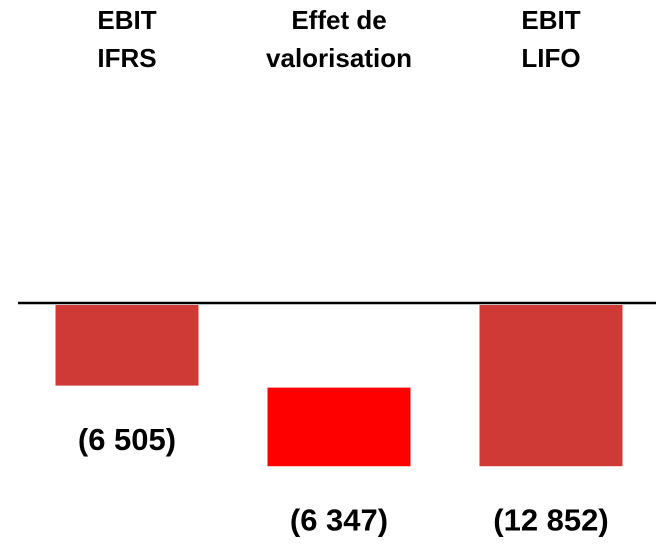  I want to click on category-label: Effet de, so click(338, 20).